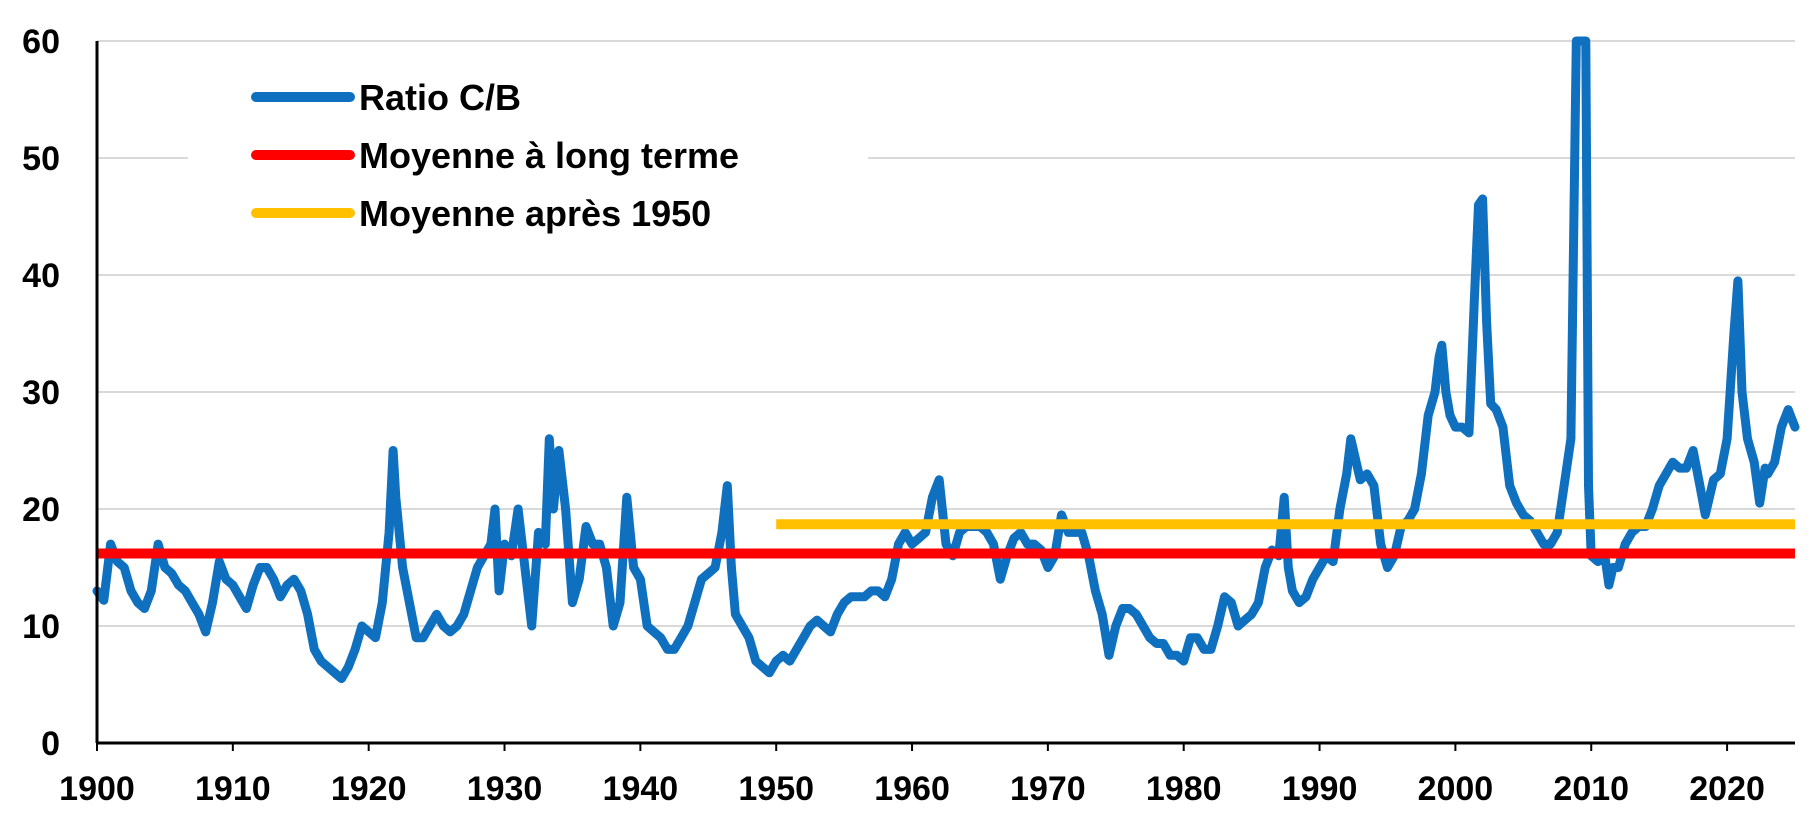 The image size is (1815, 825). What do you see at coordinates (41, 159) in the screenshot?
I see `y-tick-label: 50` at bounding box center [41, 159].